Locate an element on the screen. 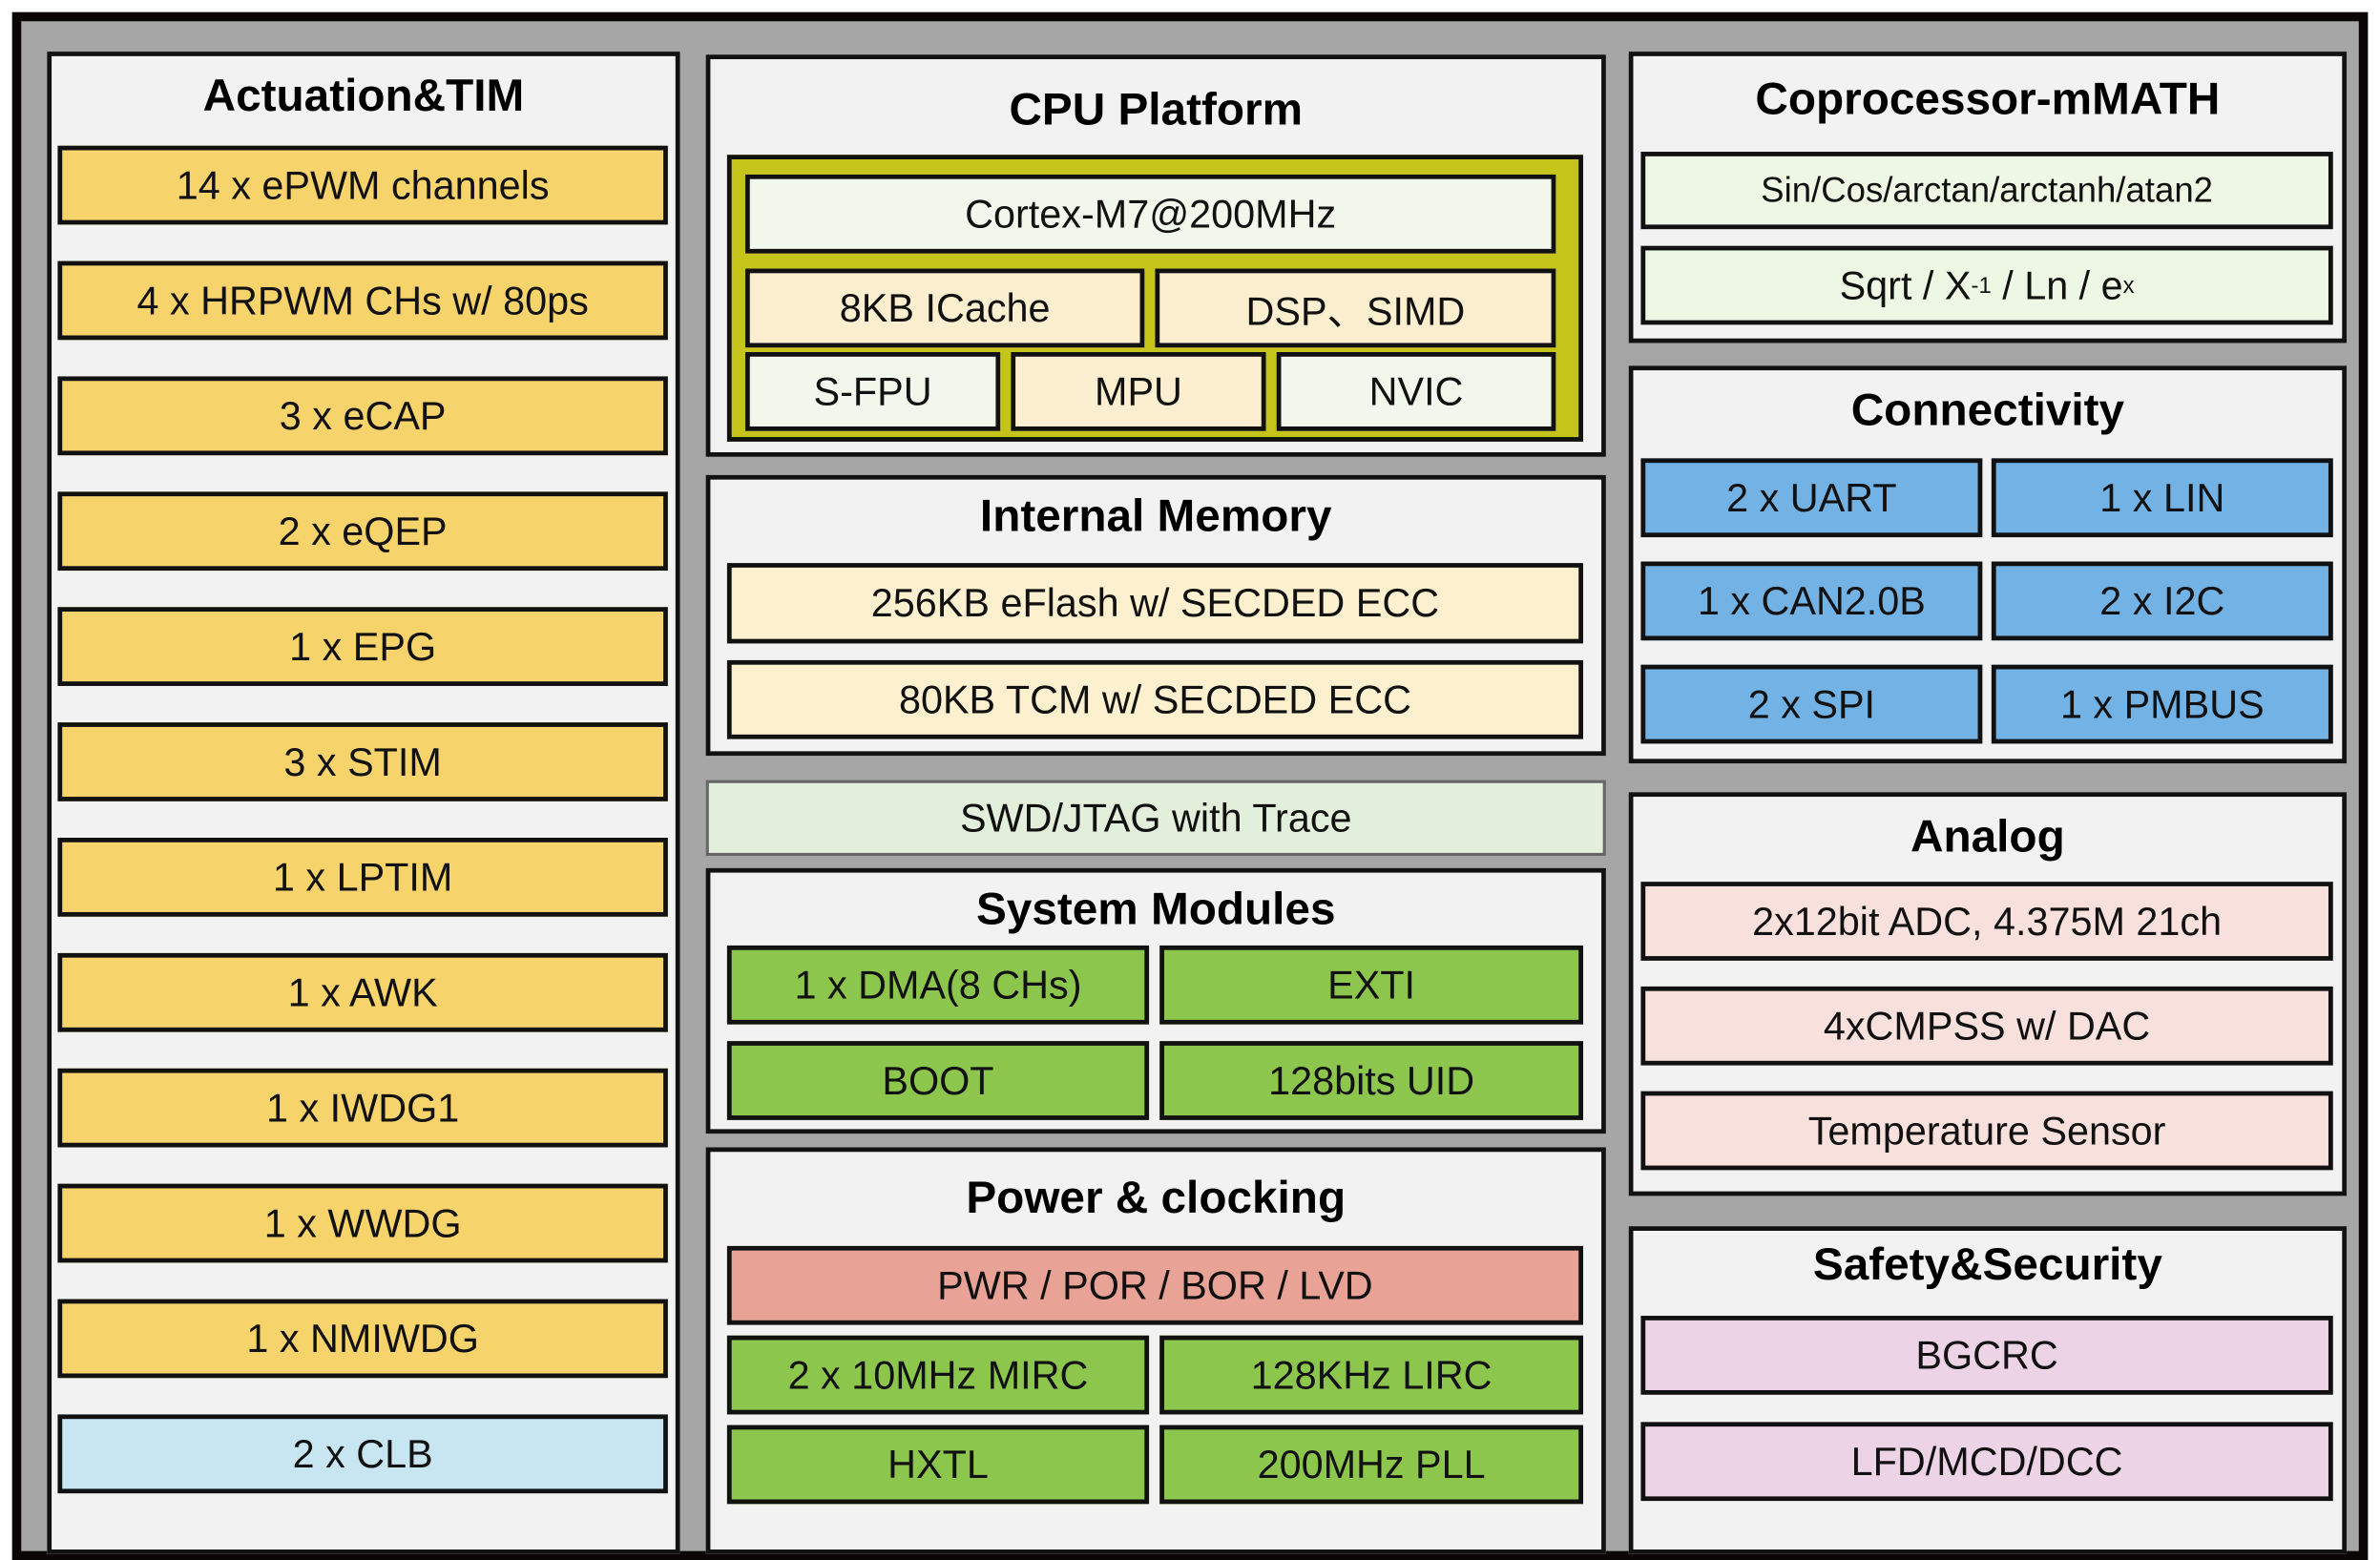 This screenshot has width=2380, height=1560. actuation-item: 1 x IWDG1 is located at coordinates (362, 1108).